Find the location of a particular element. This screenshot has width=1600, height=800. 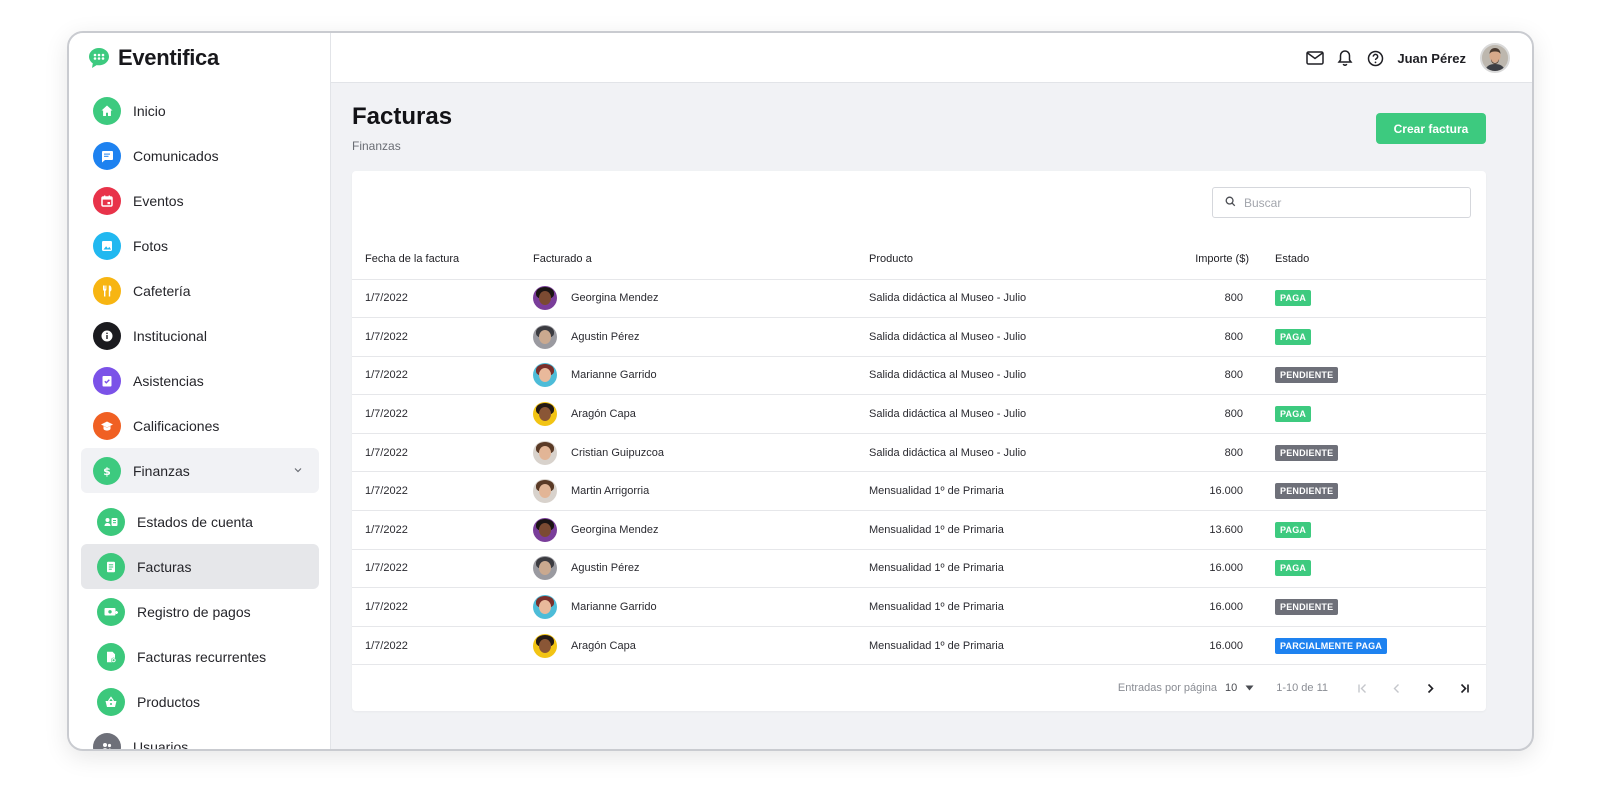

person: Marianne Garrido is located at coordinates (701, 375).